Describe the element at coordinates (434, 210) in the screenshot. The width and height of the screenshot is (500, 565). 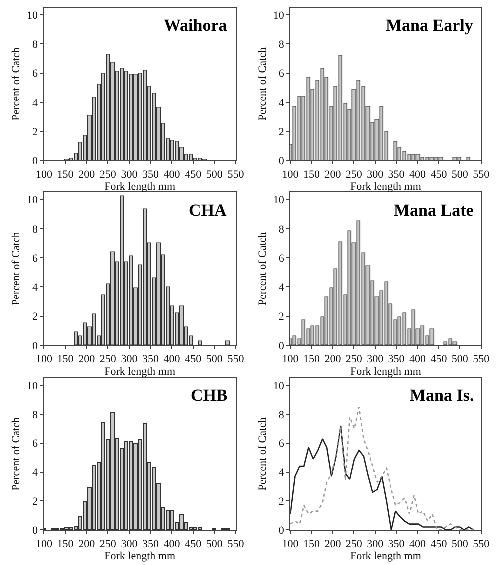
I see `text: Mana Late` at that location.